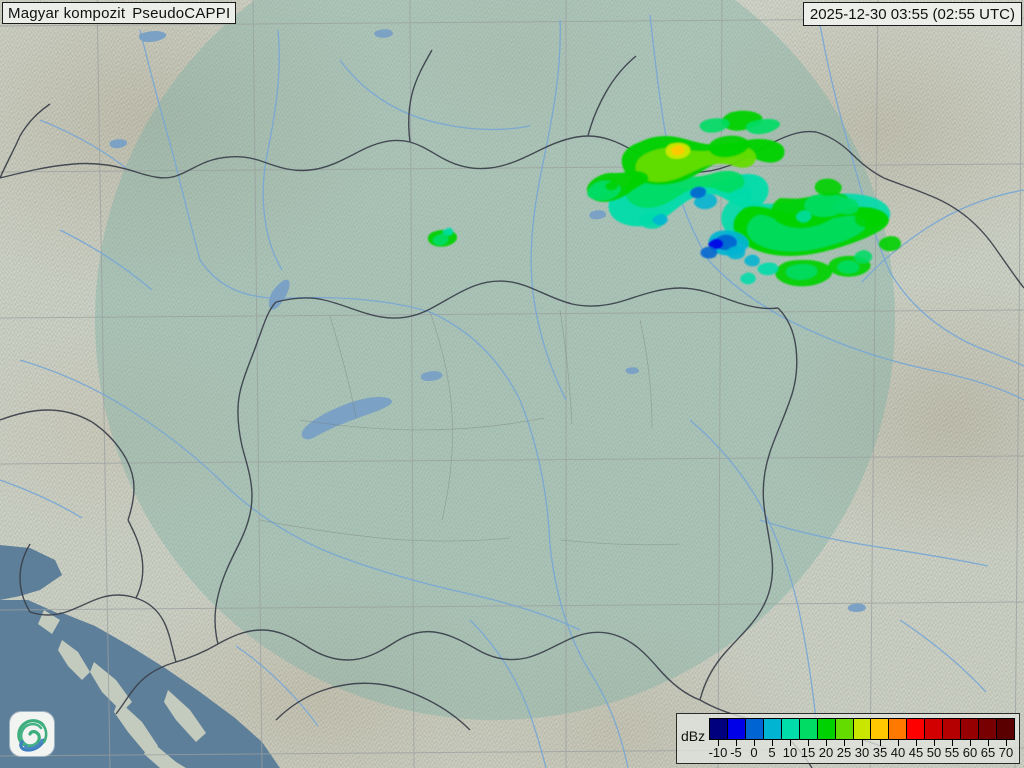  Describe the element at coordinates (719, 729) in the screenshot. I see `legend-swatch--10` at that location.